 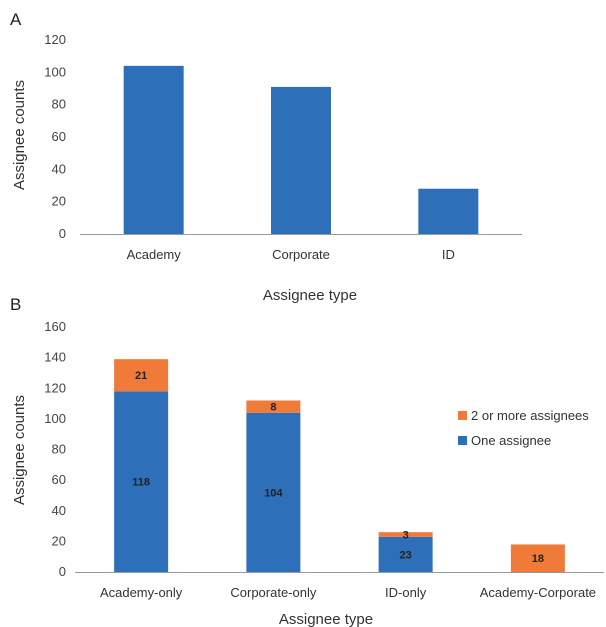 What do you see at coordinates (538, 592) in the screenshot?
I see `category-label: Academy-Corporate` at bounding box center [538, 592].